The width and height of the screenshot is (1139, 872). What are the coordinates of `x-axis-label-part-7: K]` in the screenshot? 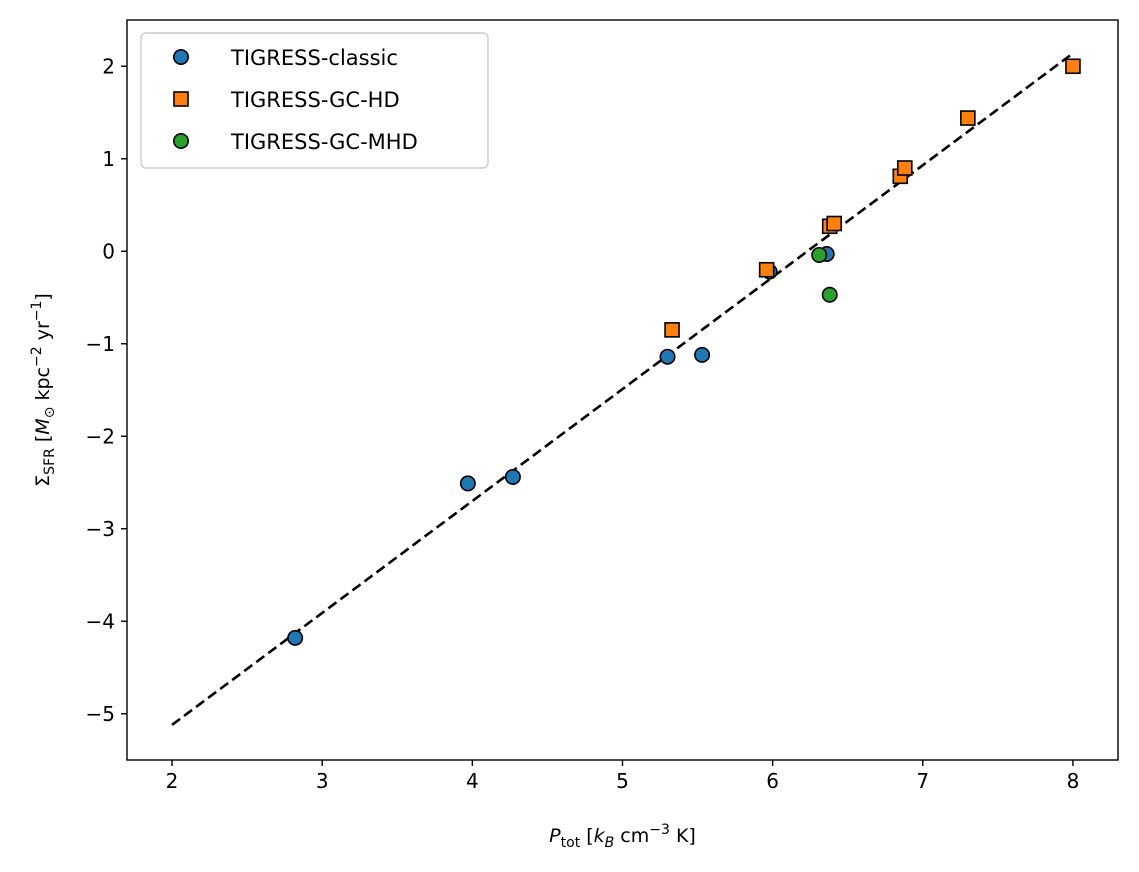 It's located at (683, 836).